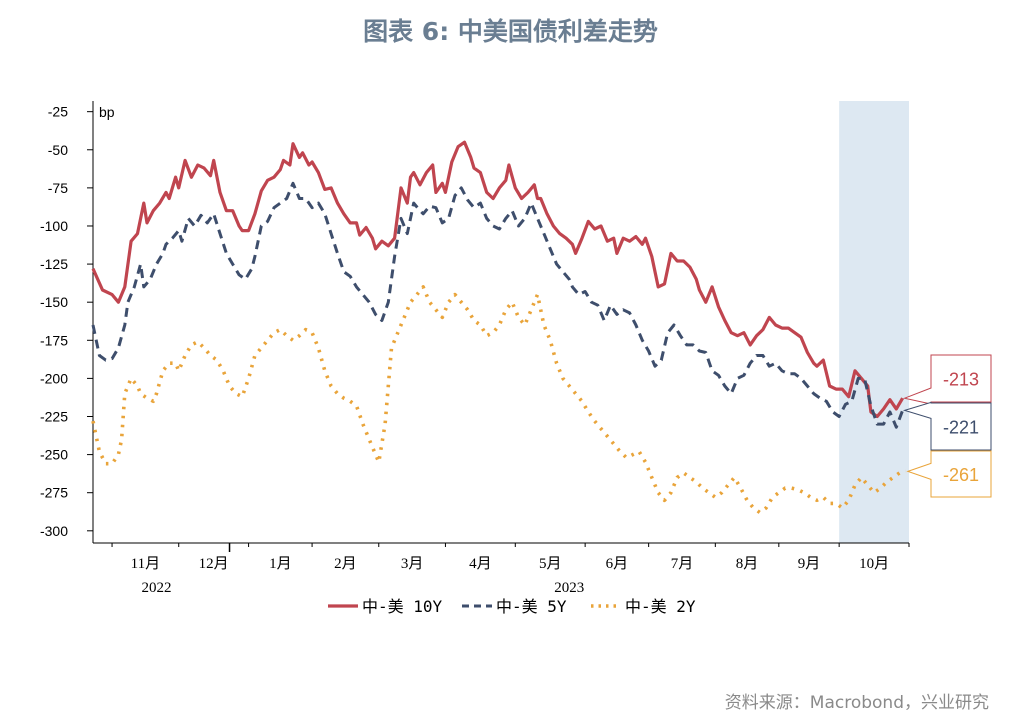 This screenshot has height=727, width=1021. Describe the element at coordinates (58, 112) in the screenshot. I see `y-tick-label: -25` at that location.